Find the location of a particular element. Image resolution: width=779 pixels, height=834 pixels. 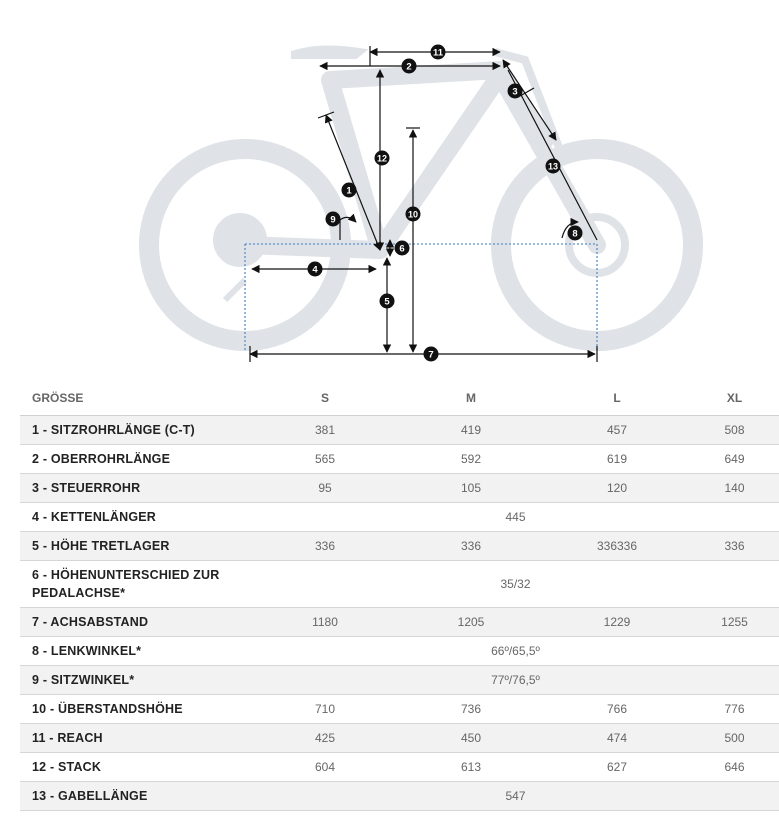

cell-value: 95 is located at coordinates (325, 488).